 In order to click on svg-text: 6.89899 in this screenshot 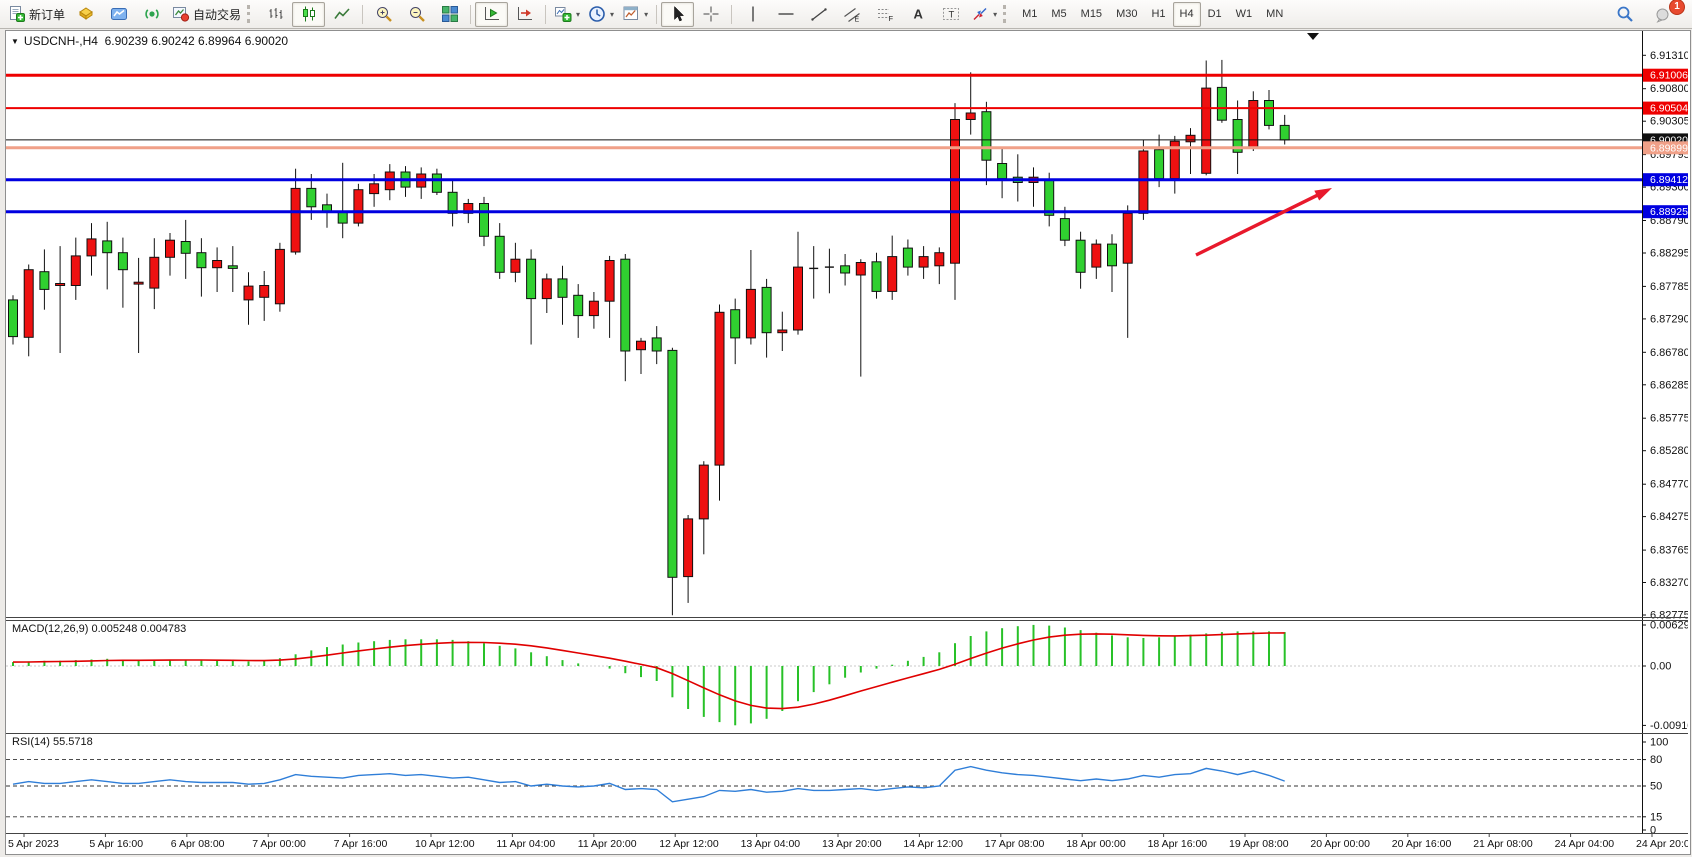, I will do `click(1669, 148)`.